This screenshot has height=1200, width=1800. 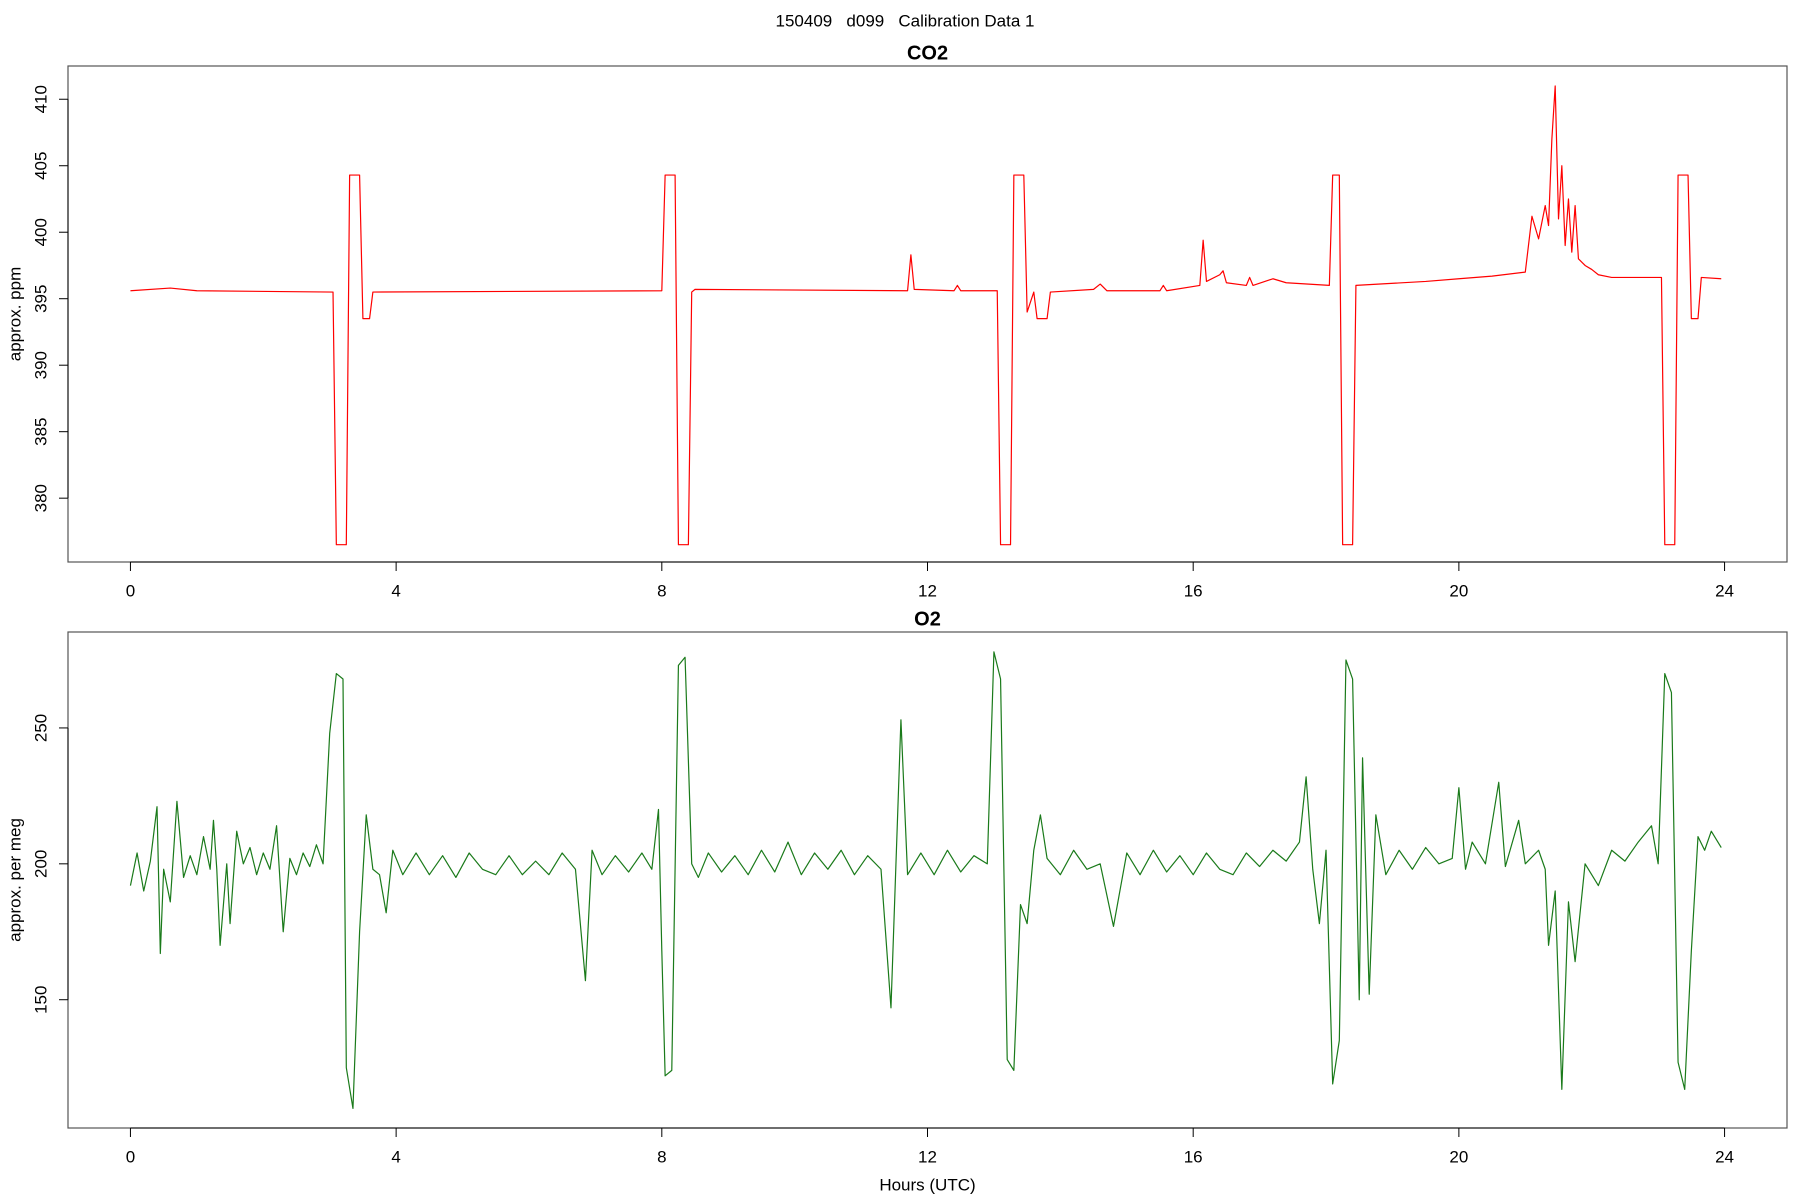 I want to click on y-axis-label: approx. ppm, so click(x=14, y=314).